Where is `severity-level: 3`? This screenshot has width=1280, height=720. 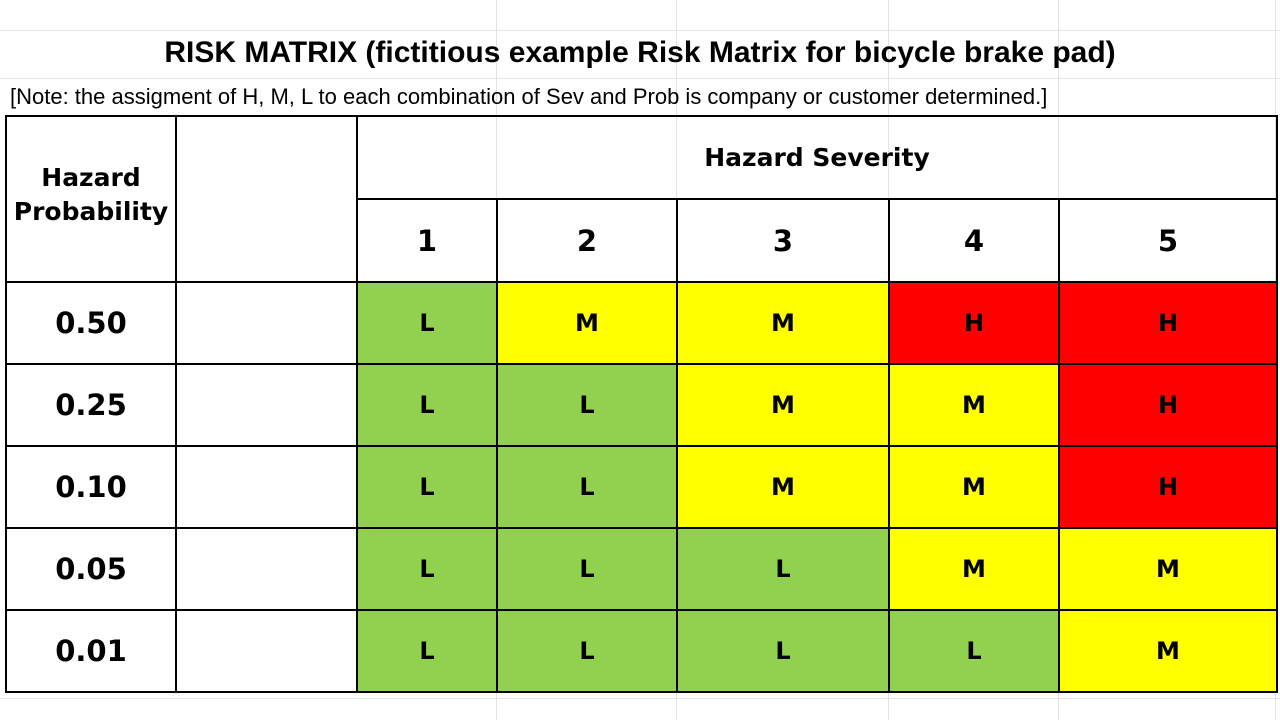
severity-level: 3 is located at coordinates (783, 240).